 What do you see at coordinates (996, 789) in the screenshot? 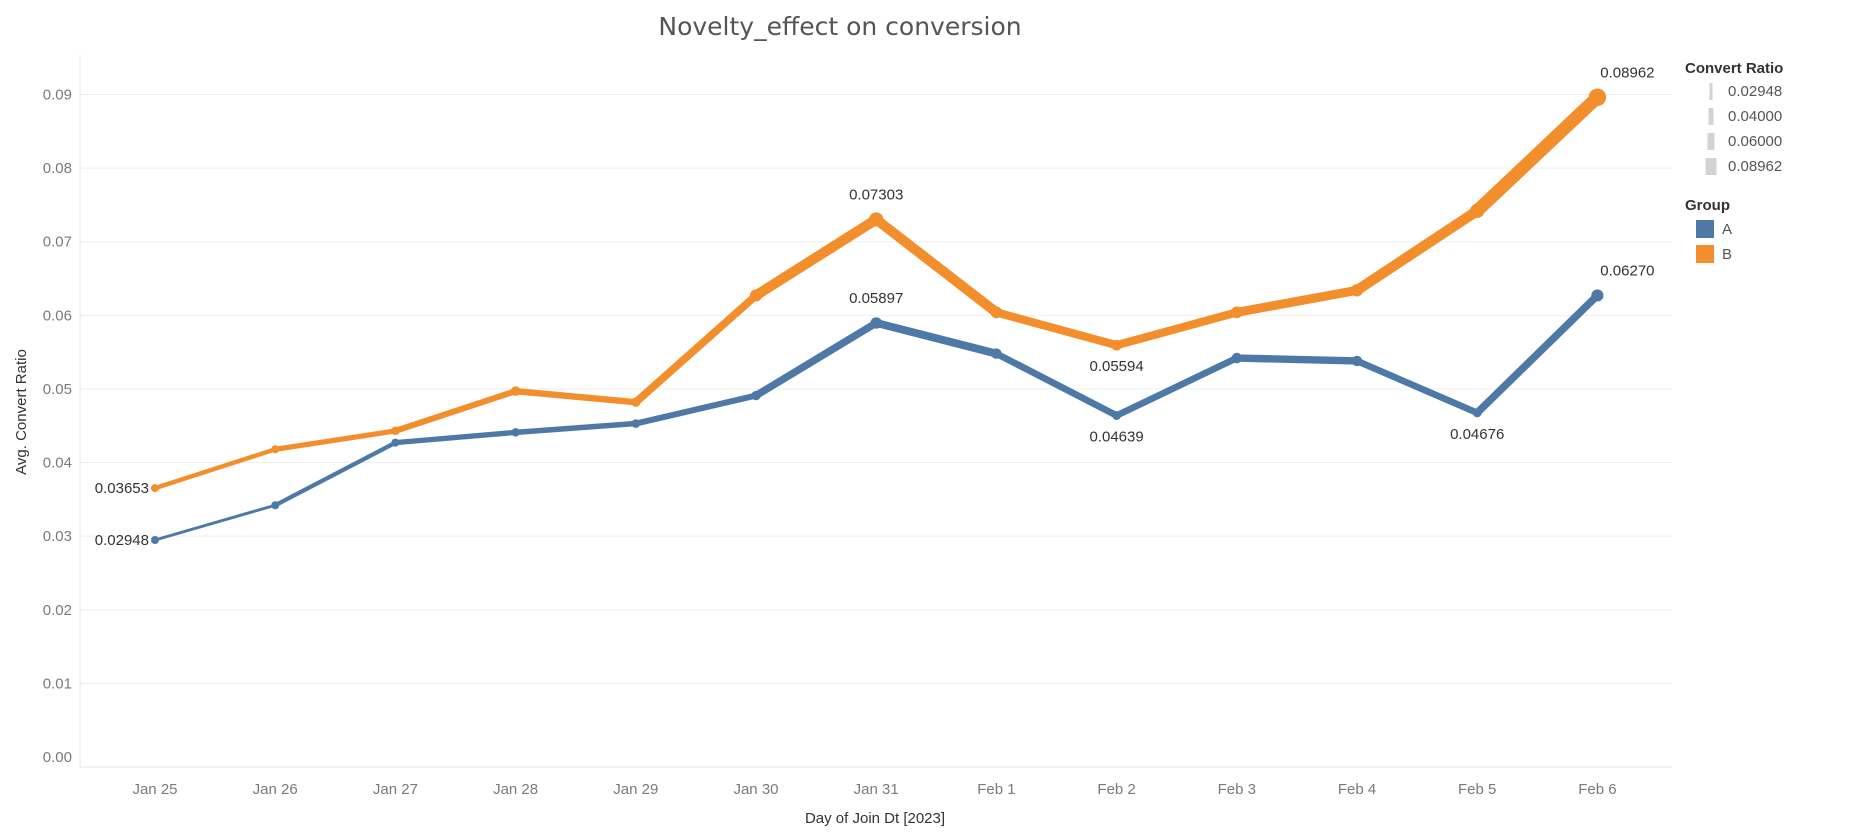
I see `x-tick-label: Feb 1` at bounding box center [996, 789].